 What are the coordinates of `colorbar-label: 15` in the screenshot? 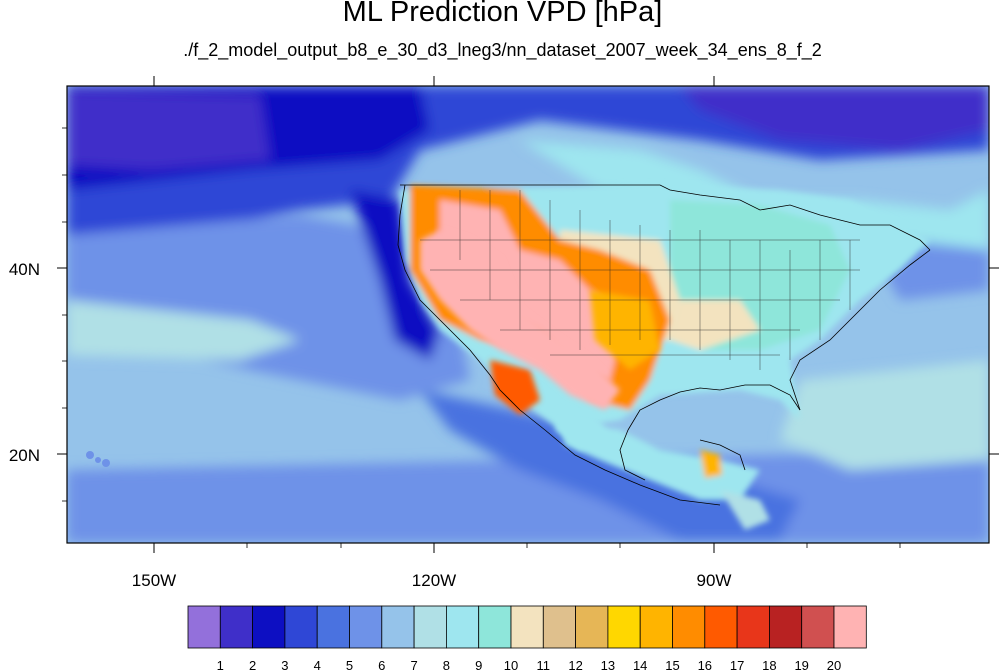 It's located at (672, 665).